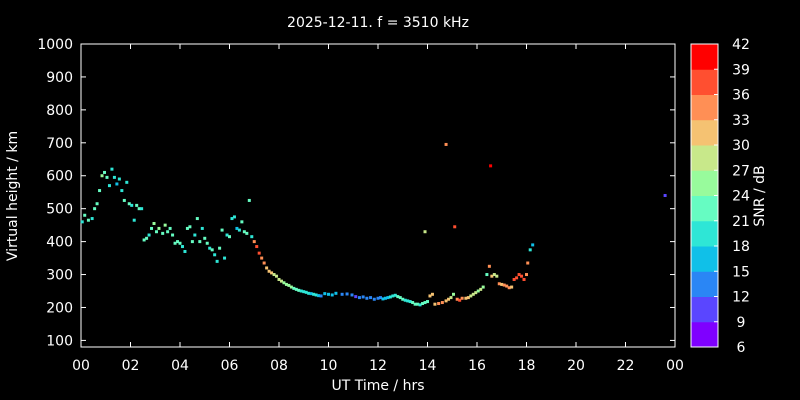 This screenshot has height=400, width=800. I want to click on colorbar-tick-label: 15, so click(741, 272).